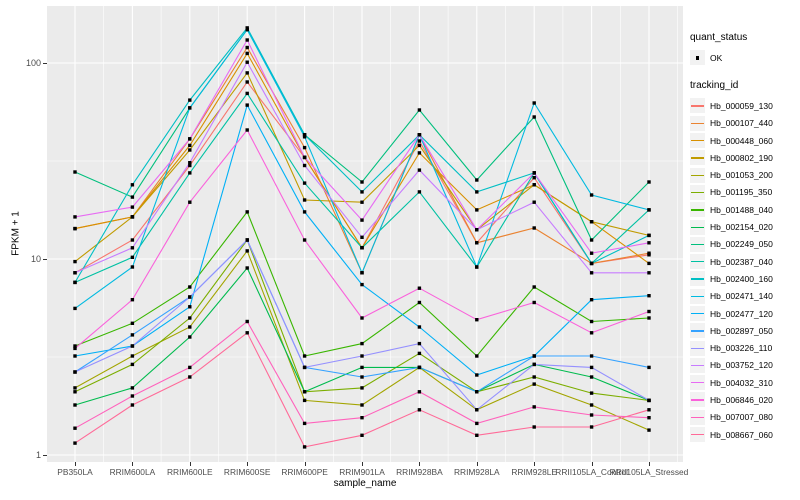 This screenshot has width=800, height=500. What do you see at coordinates (744, 382) in the screenshot?
I see `legend-item-Hb_004032_310: Hb_004032_310` at bounding box center [744, 382].